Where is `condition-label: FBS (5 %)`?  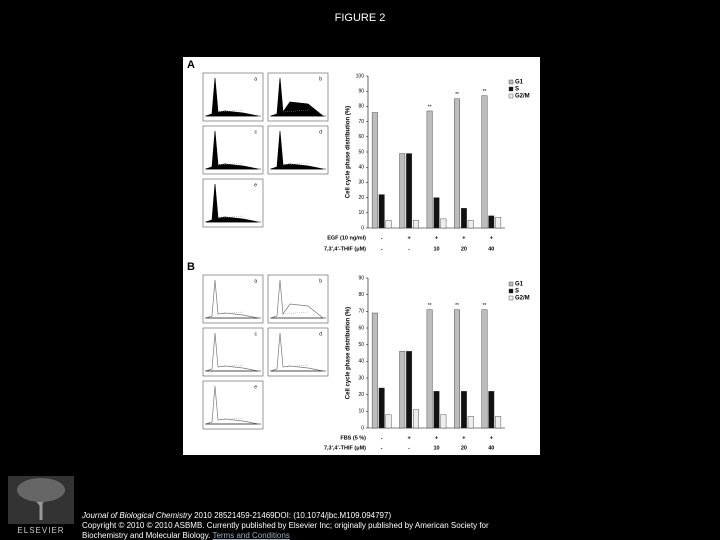 condition-label: FBS (5 %) is located at coordinates (353, 438).